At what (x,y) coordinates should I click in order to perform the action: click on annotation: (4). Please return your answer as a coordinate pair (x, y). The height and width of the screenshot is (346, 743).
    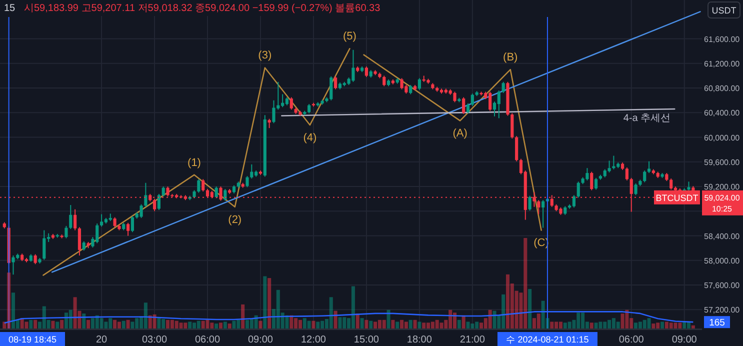
    Looking at the image, I should click on (310, 138).